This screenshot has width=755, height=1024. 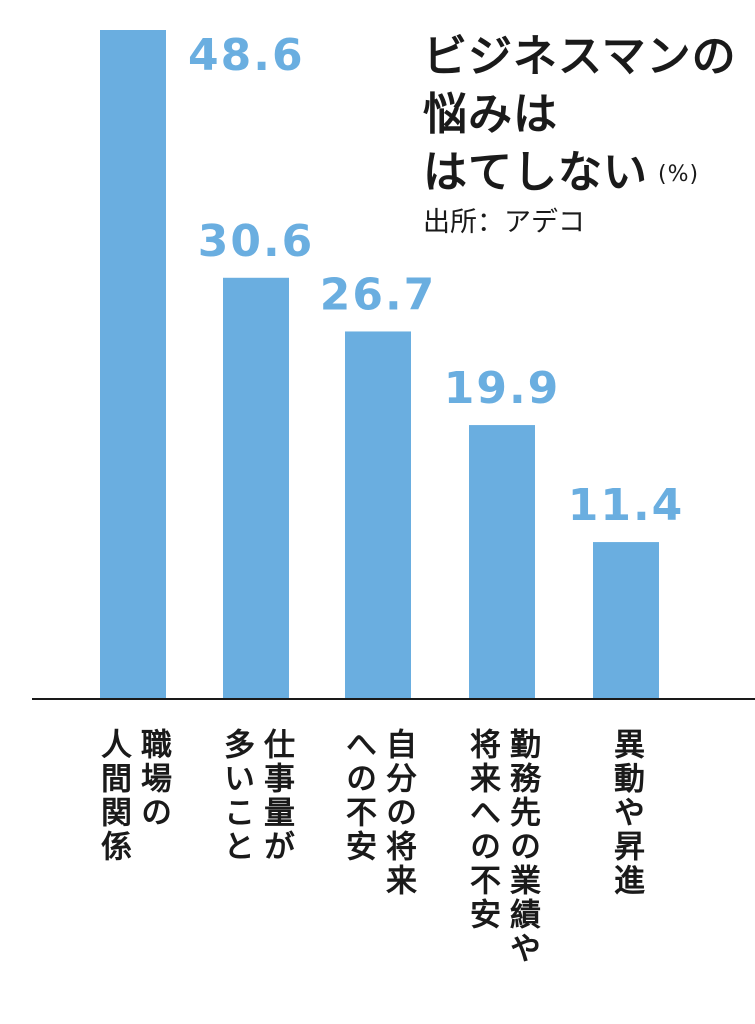 I want to click on value-label-1: 48.6, so click(x=246, y=55).